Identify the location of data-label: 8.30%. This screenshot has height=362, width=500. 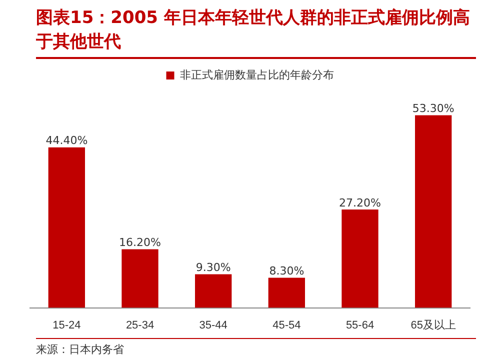
(286, 271).